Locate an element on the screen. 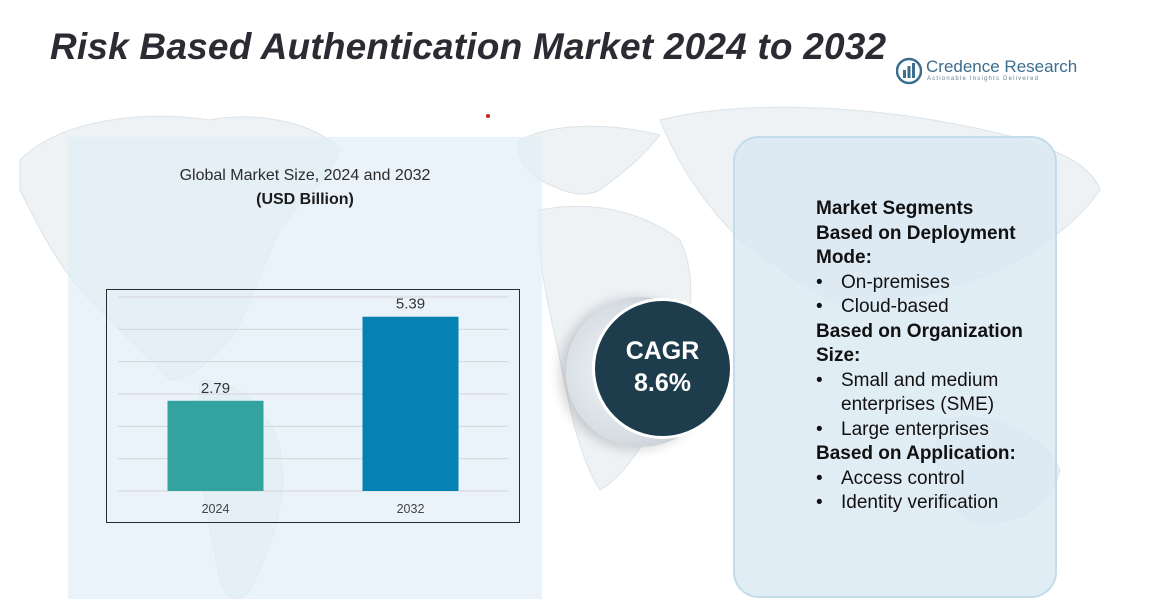 Image resolution: width=1165 pixels, height=610 pixels. segment-item: • Identity verification is located at coordinates (936, 503).